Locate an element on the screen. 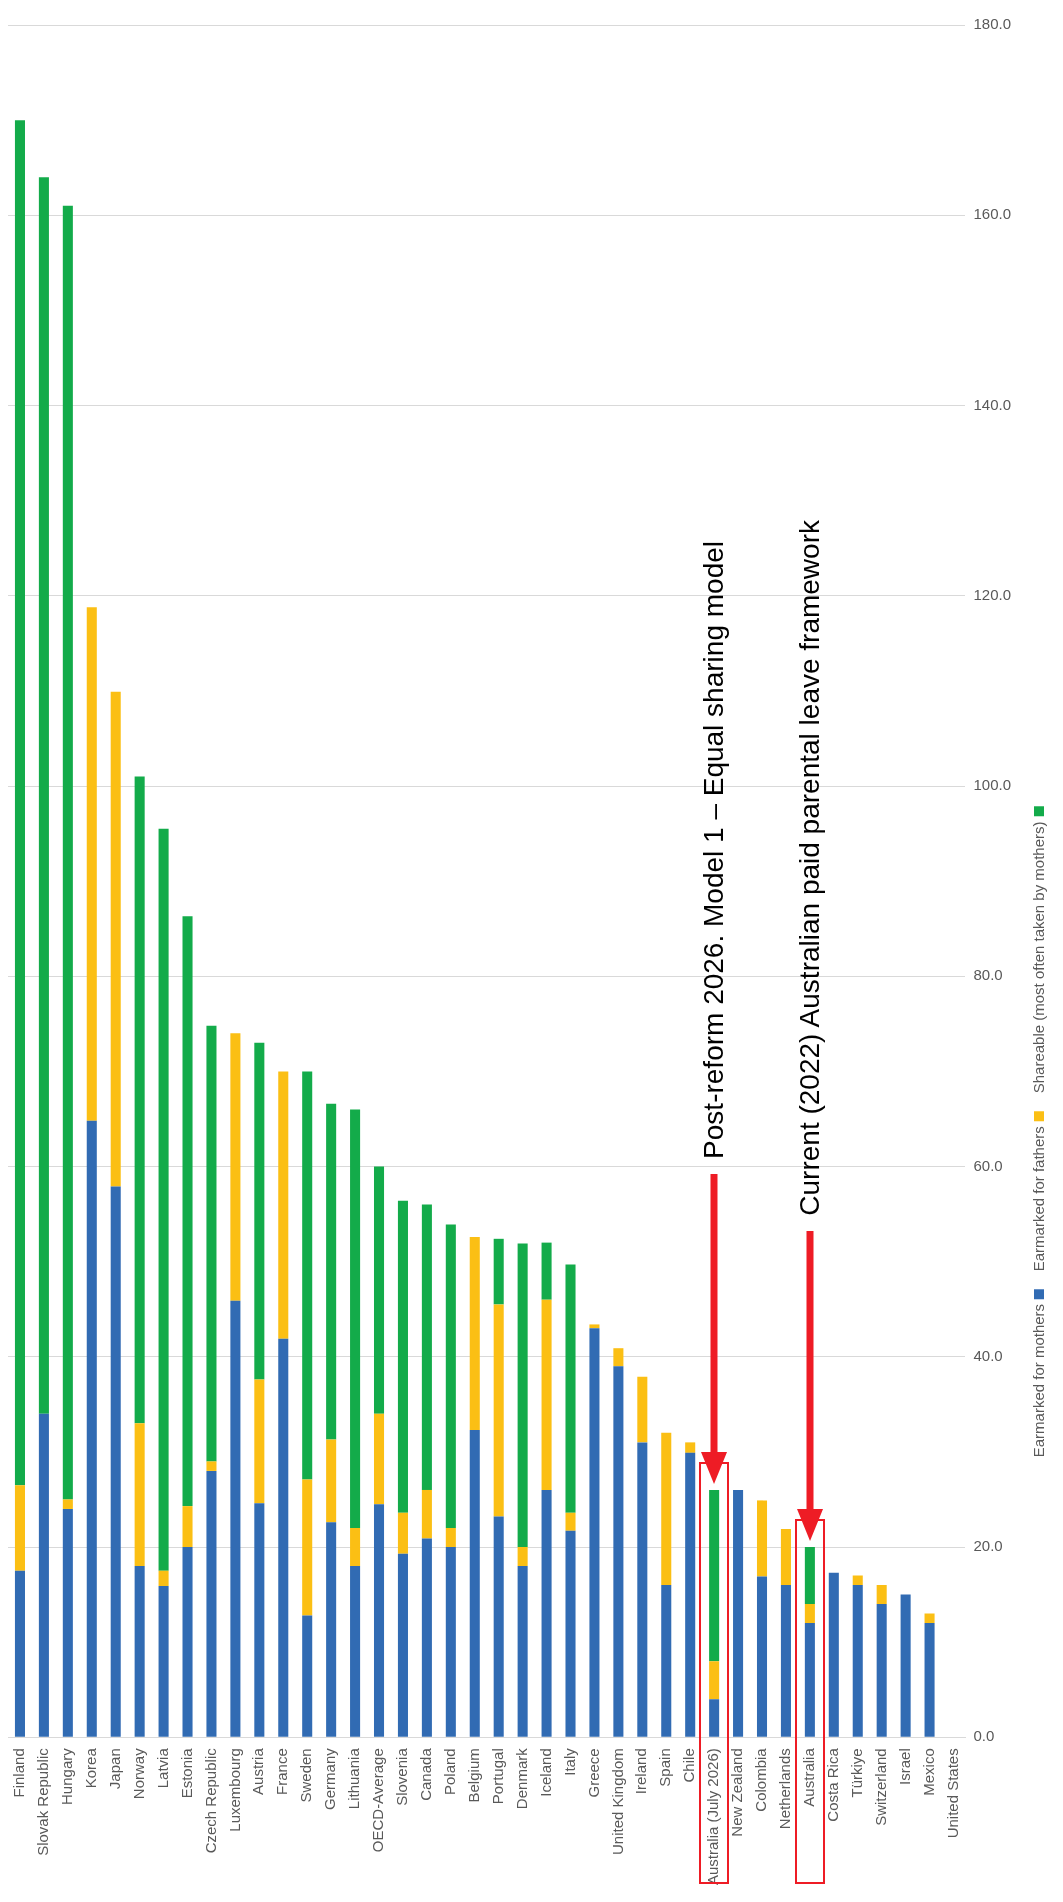 This screenshot has width=1063, height=1902. x-tick-label: United States is located at coordinates (952, 1793).